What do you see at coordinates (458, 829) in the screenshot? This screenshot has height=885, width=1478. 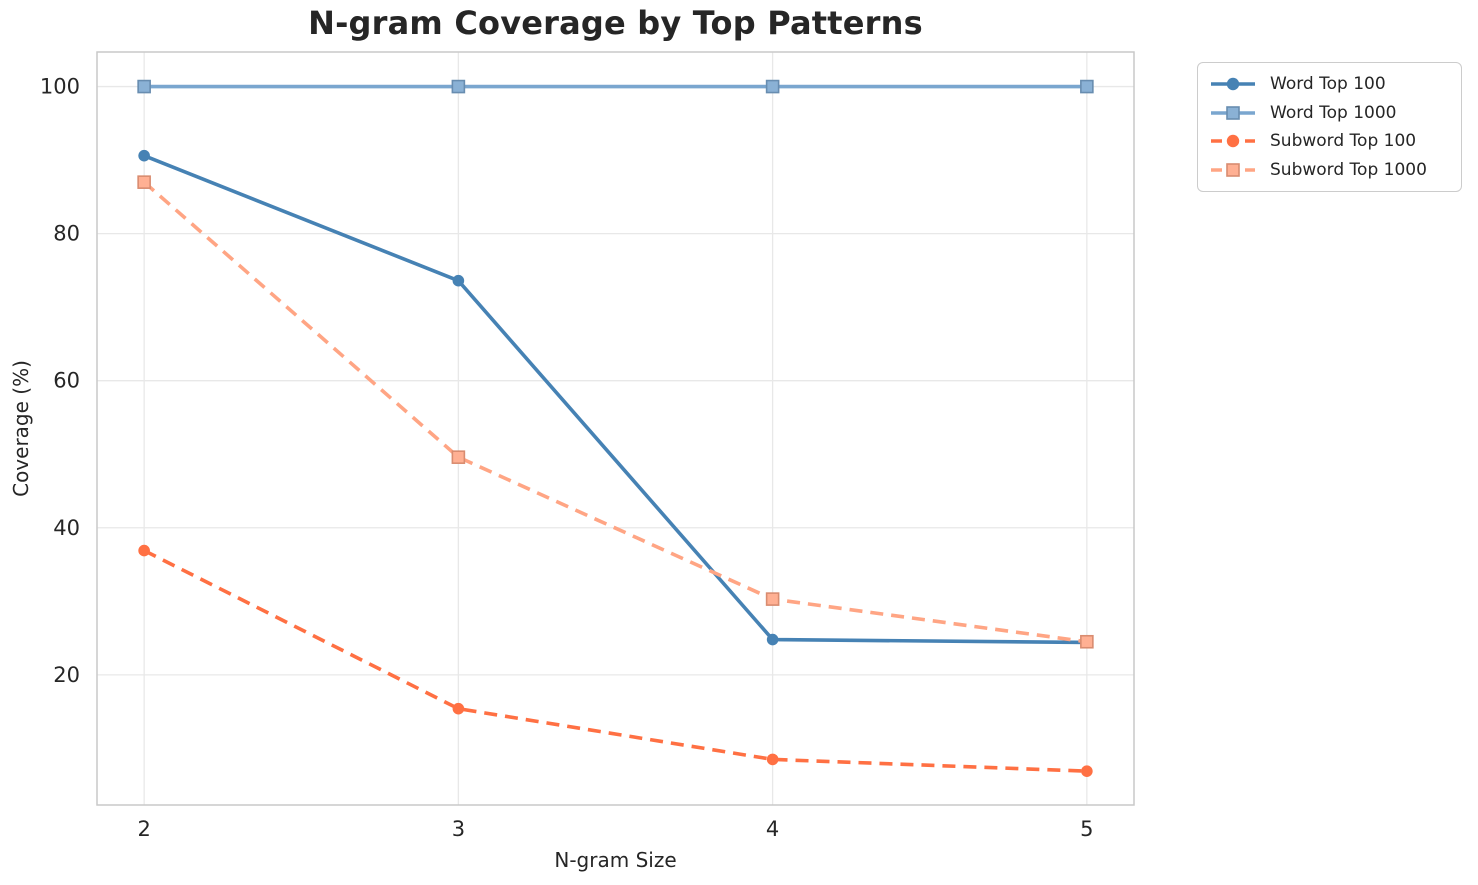 I see `x-tick-label: 3` at bounding box center [458, 829].